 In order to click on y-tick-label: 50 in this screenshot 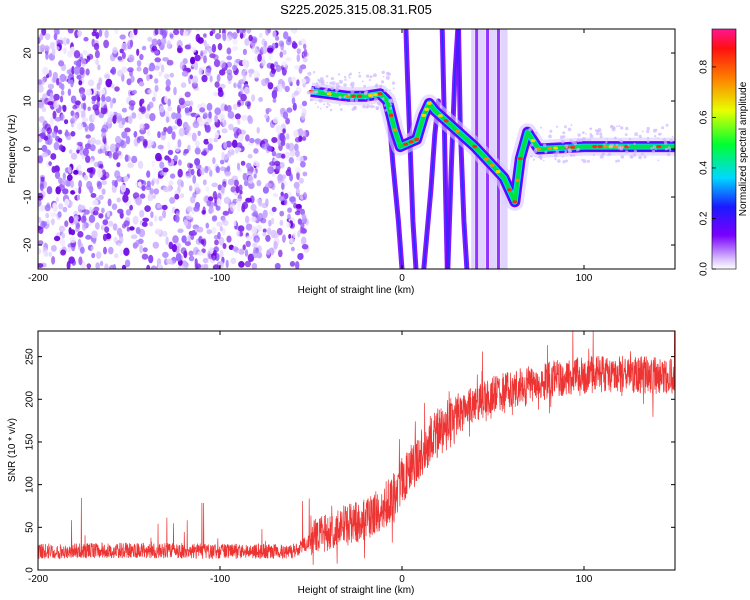, I will do `click(30, 527)`.